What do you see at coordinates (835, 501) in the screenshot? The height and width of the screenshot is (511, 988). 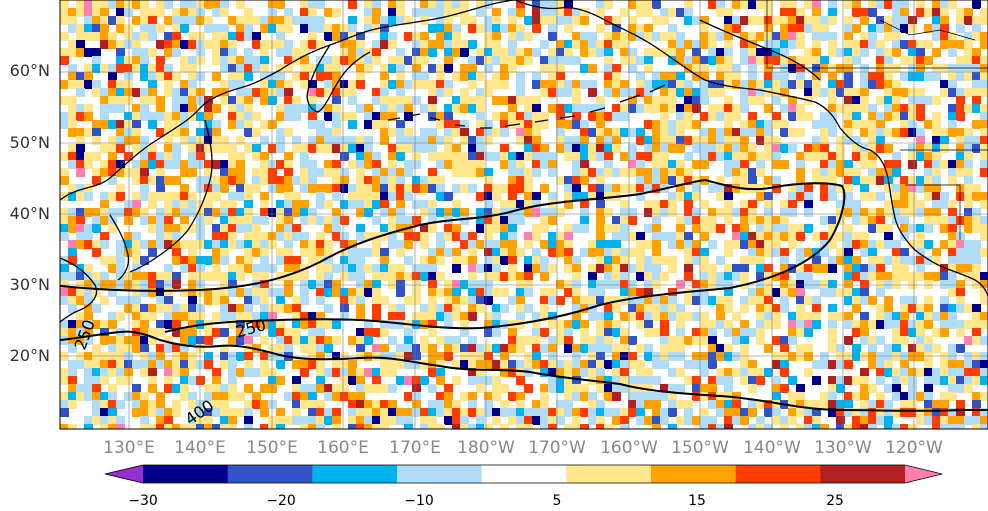 I see `colorbar-tick-label: 25` at bounding box center [835, 501].